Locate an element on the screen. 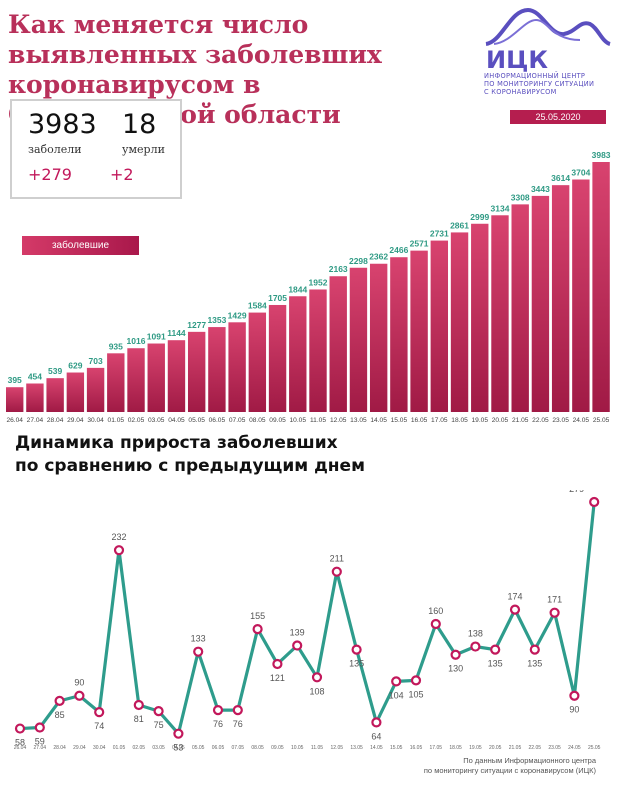  bar-value-label: 2298 is located at coordinates (358, 261).